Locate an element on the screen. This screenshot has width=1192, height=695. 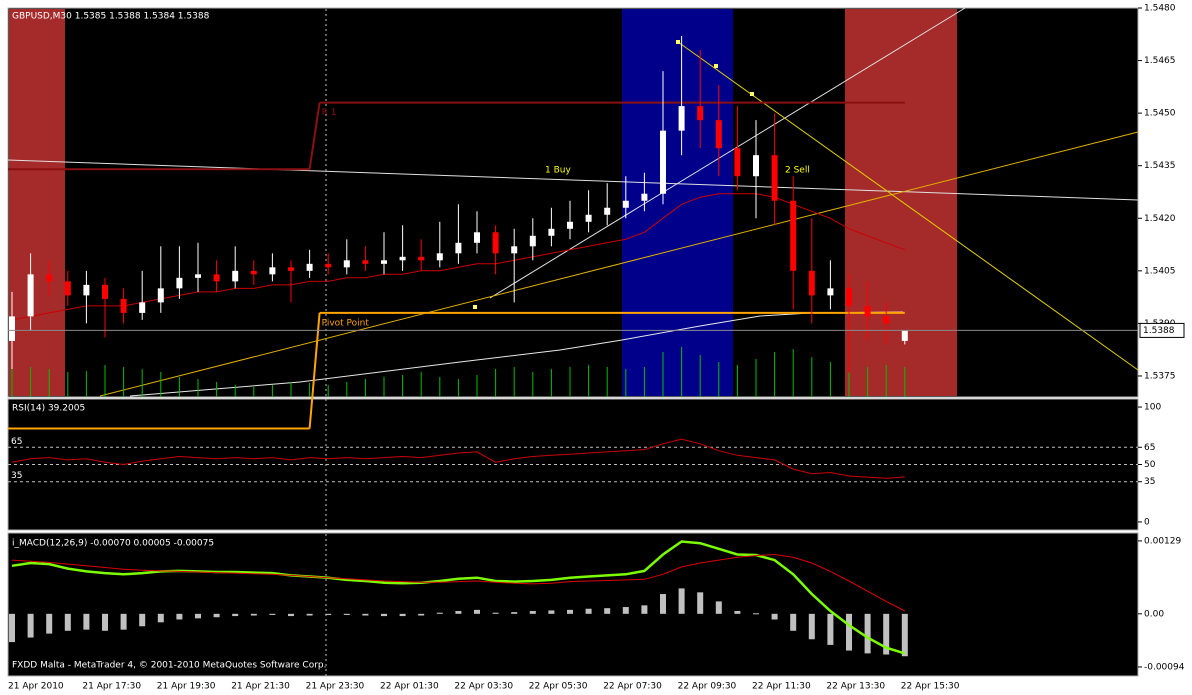
y-tick-label: 1.5405 is located at coordinates (1160, 271).